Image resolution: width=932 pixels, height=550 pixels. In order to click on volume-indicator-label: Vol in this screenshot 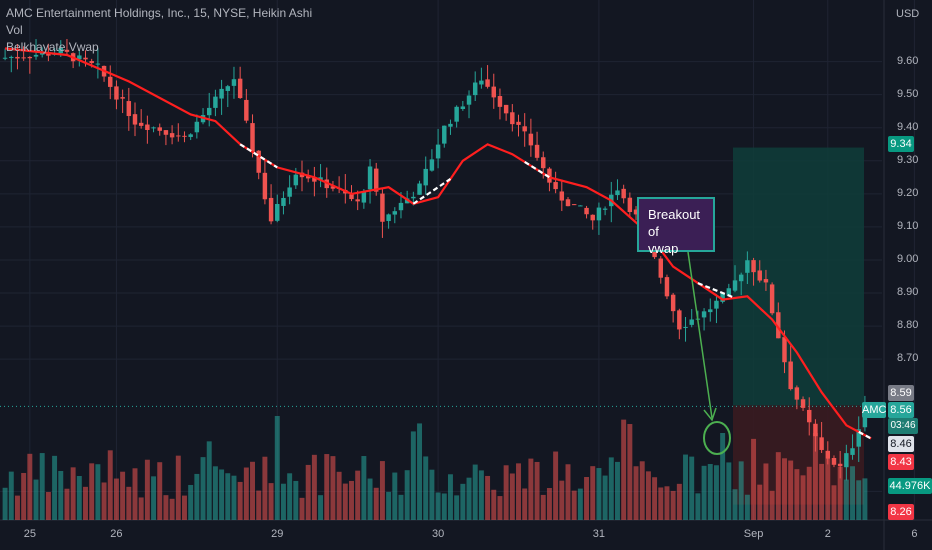, I will do `click(14, 30)`.